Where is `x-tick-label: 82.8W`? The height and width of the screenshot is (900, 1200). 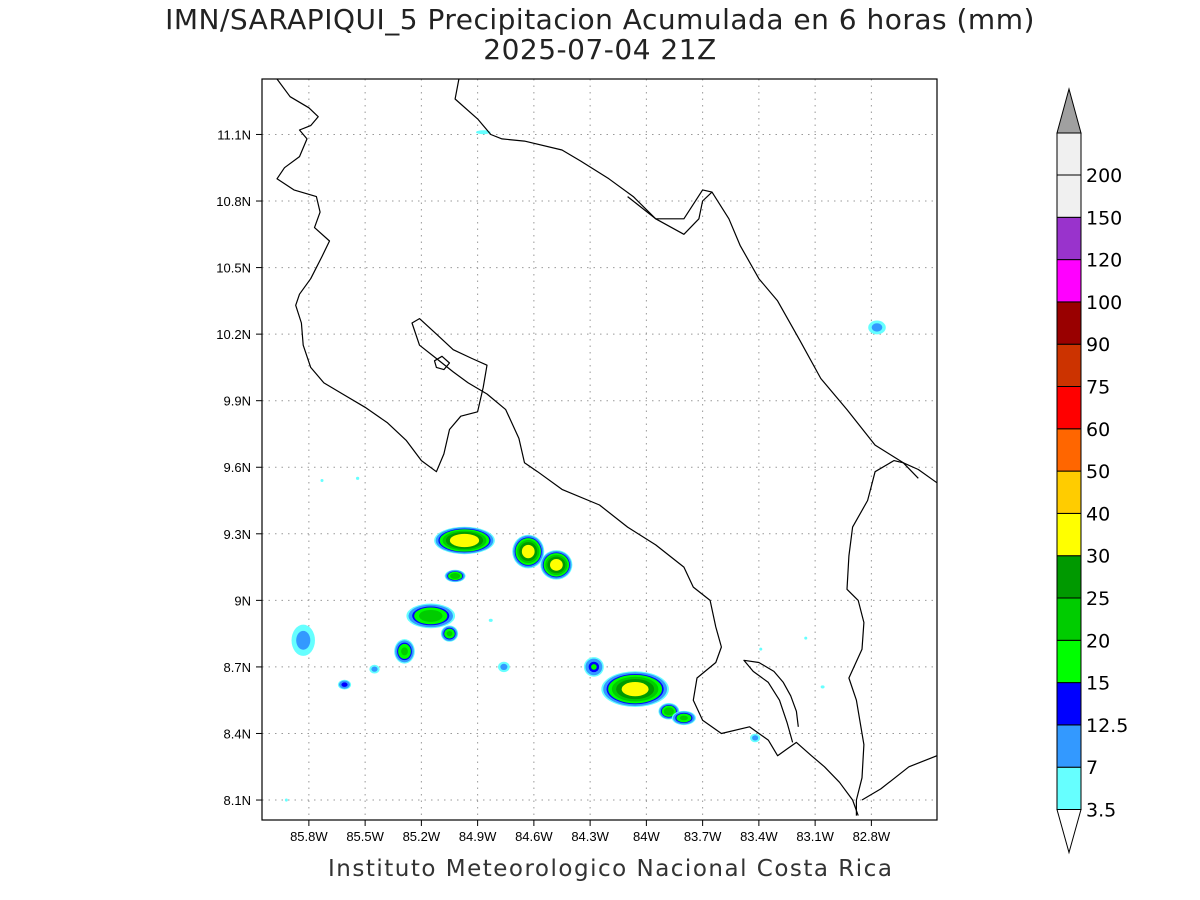
x-tick-label: 82.8W is located at coordinates (872, 836).